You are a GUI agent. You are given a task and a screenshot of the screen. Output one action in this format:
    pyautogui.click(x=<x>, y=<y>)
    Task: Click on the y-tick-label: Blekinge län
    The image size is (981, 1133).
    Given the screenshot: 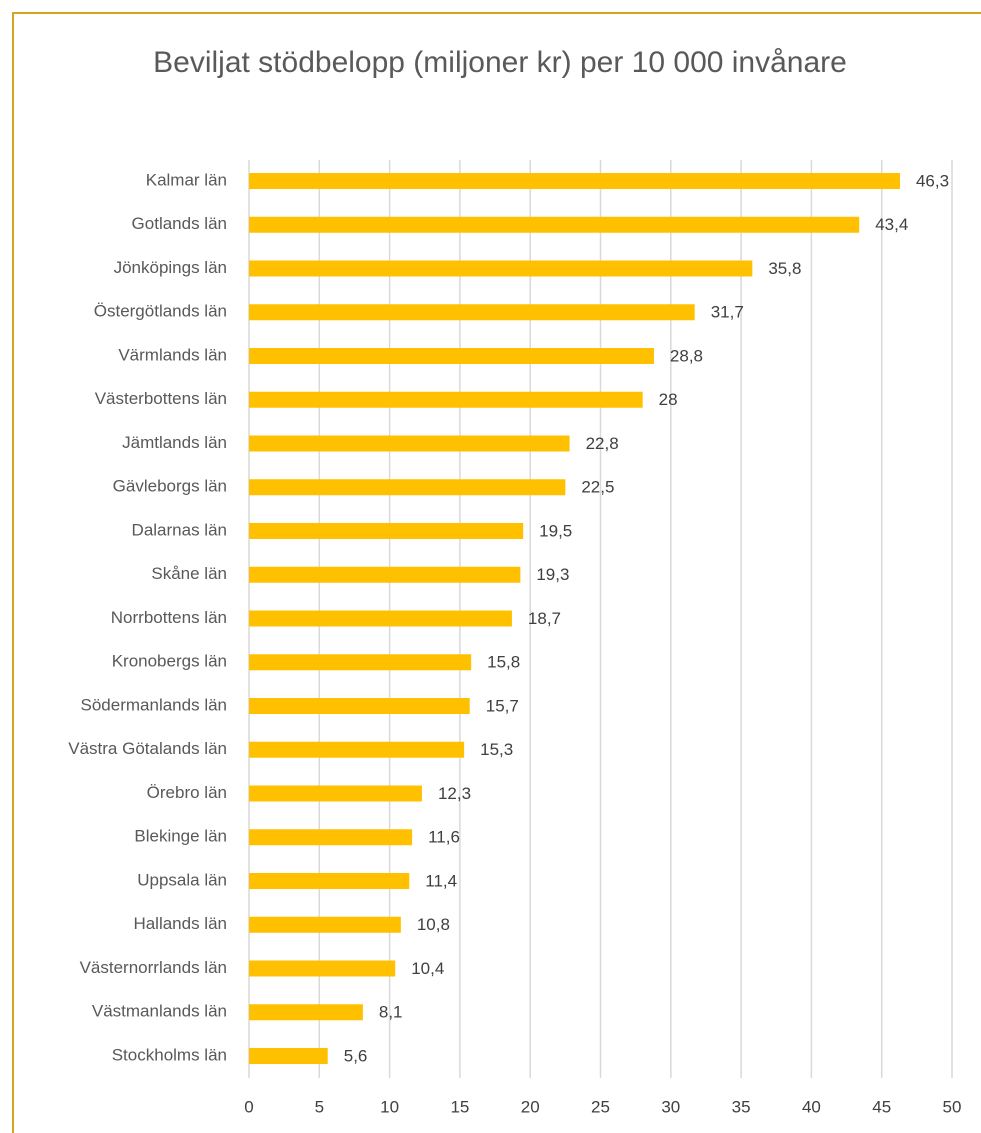 What is the action you would take?
    pyautogui.click(x=180, y=836)
    